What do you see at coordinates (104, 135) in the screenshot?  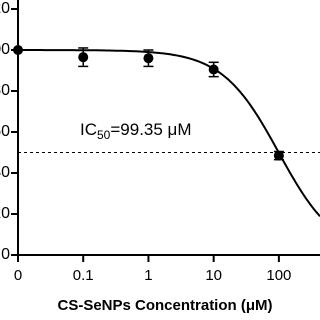 I see `annotation-subscript: 50` at bounding box center [104, 135].